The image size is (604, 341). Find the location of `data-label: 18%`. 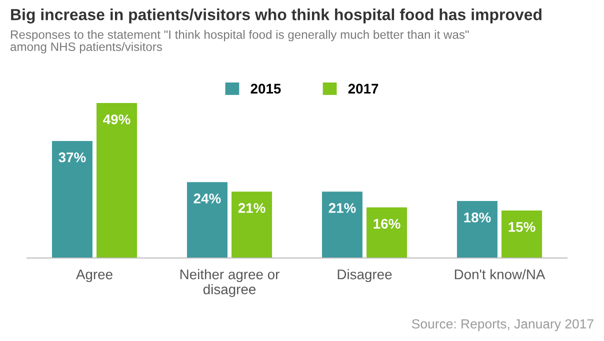

data-label: 18% is located at coordinates (477, 217).